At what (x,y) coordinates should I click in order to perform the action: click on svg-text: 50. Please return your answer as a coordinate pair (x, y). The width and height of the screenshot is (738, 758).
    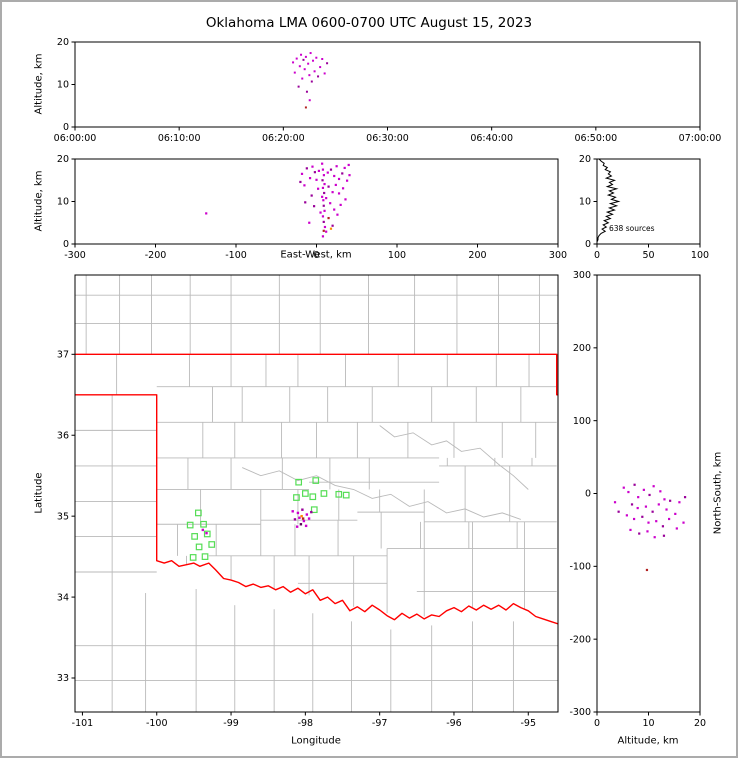
    Looking at the image, I should click on (648, 255).